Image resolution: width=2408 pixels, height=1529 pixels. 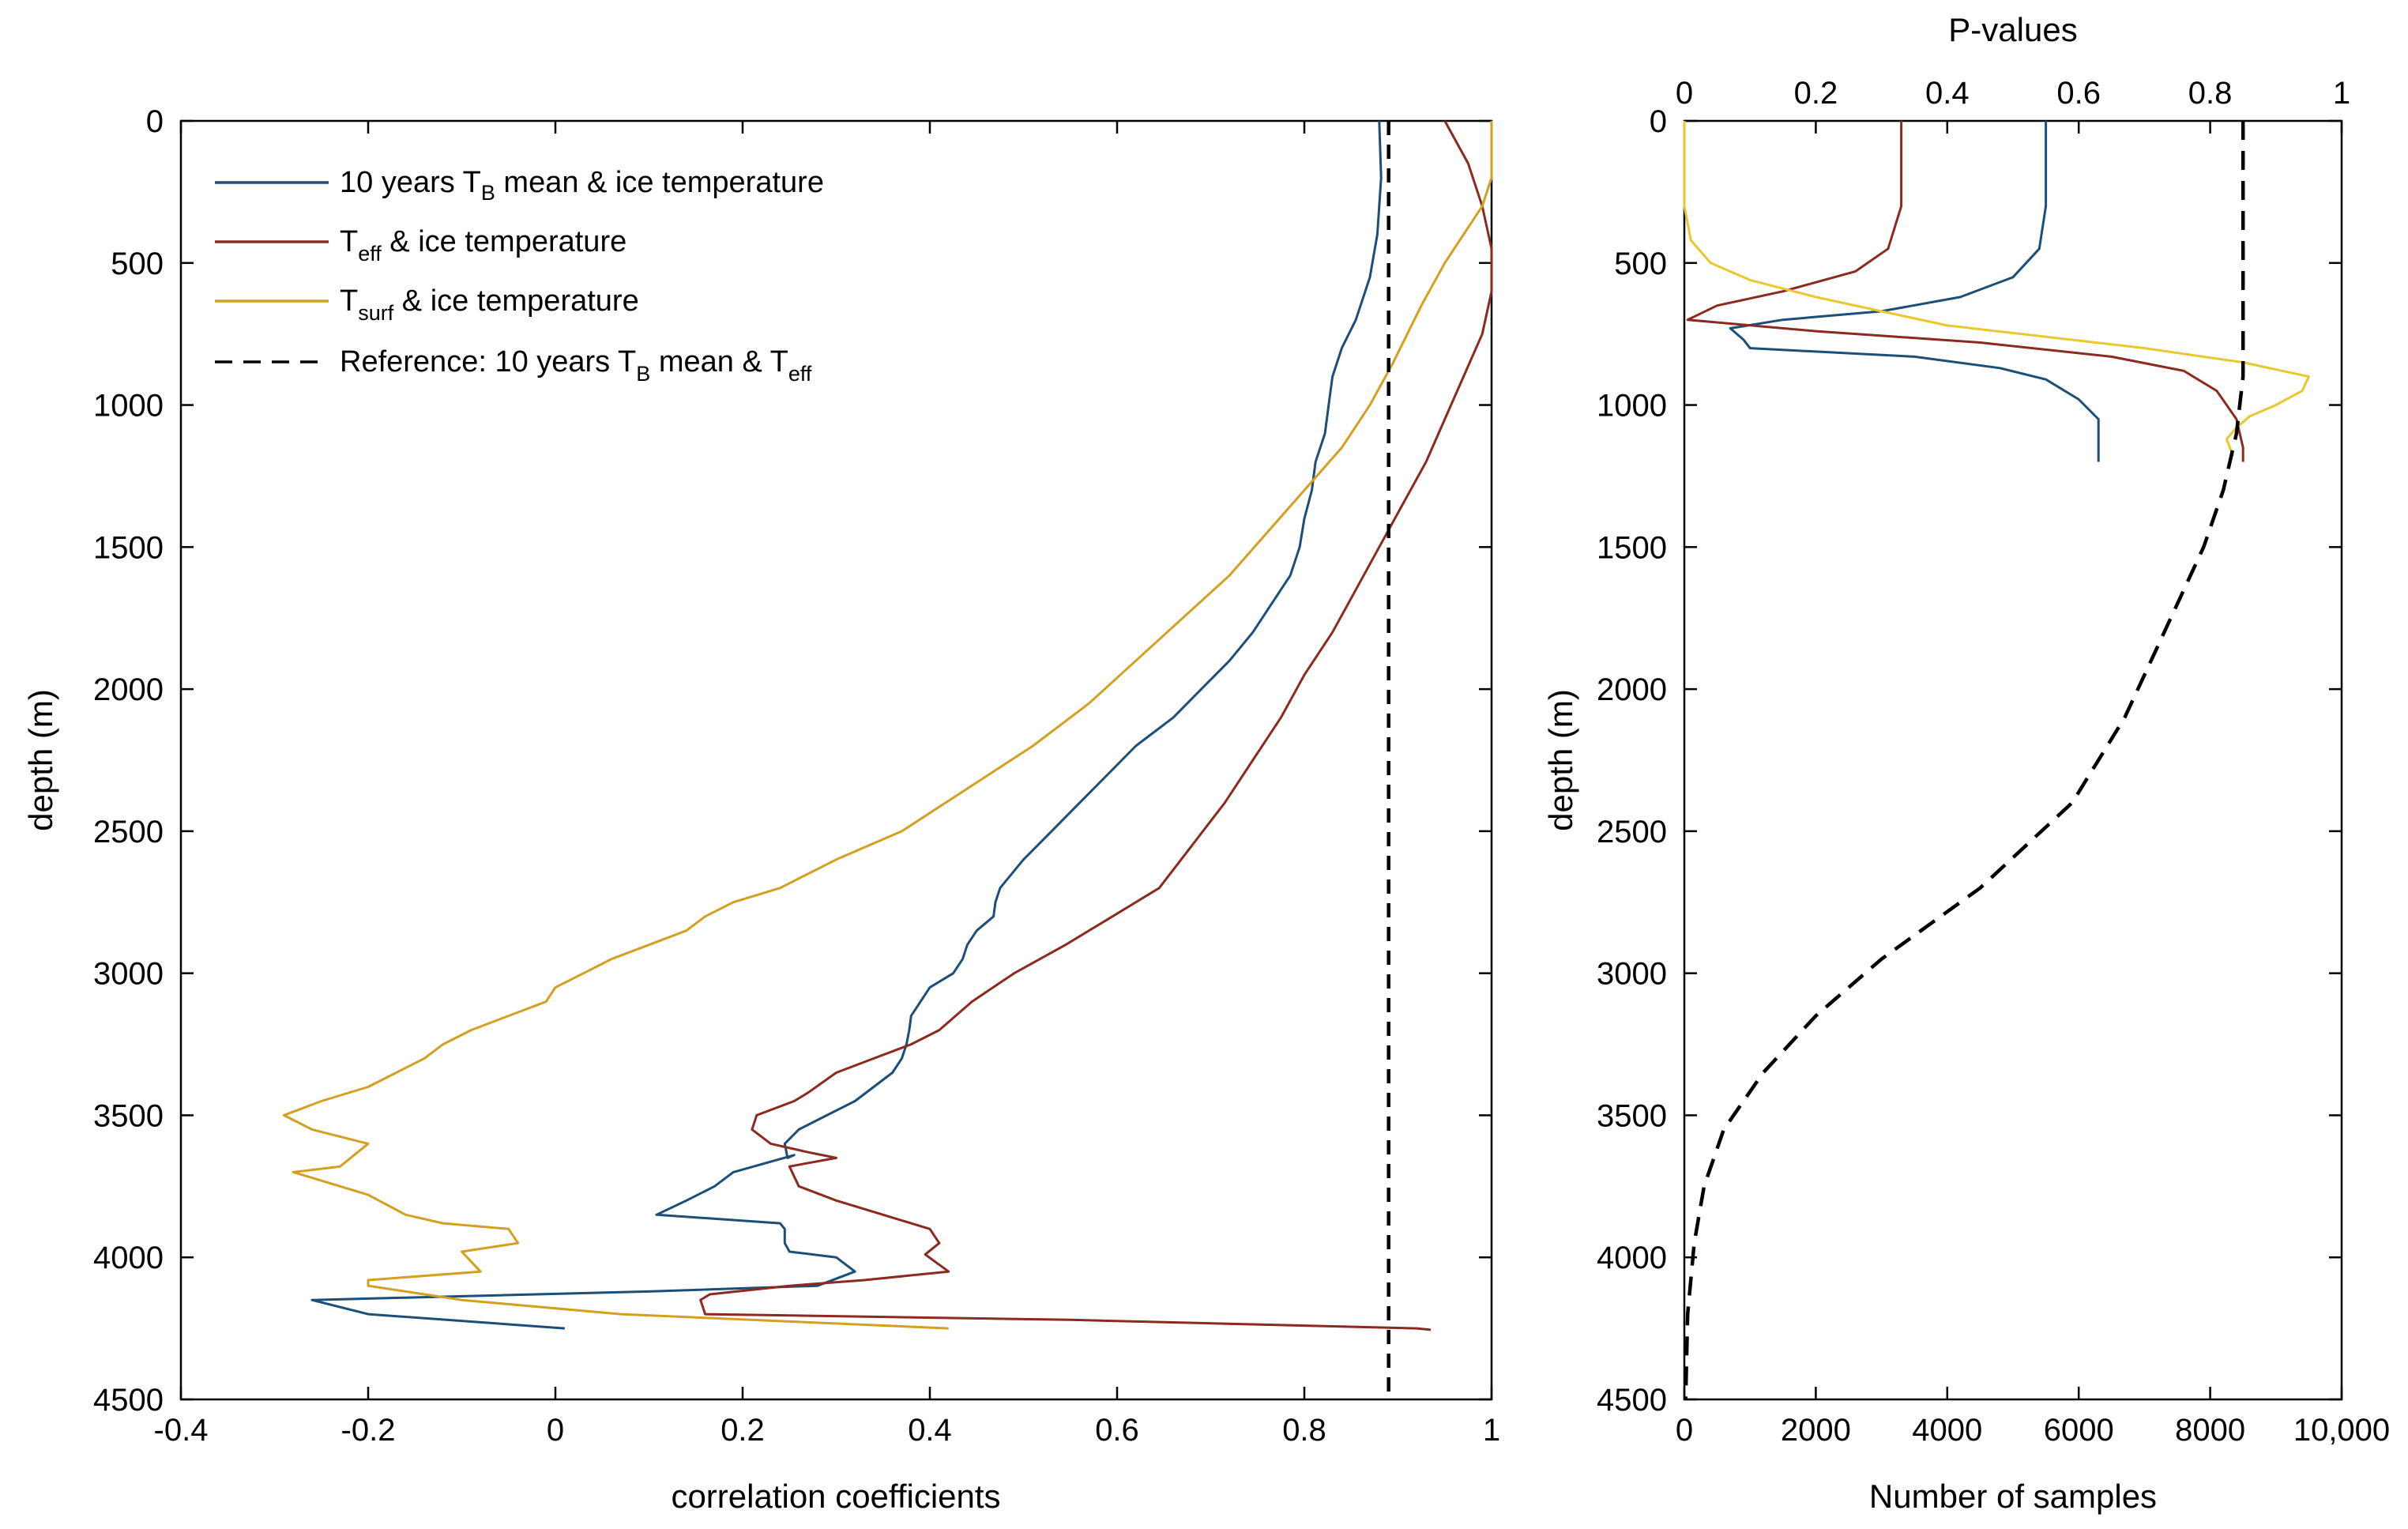 I want to click on x-tick-label: -0.4, so click(x=181, y=1430).